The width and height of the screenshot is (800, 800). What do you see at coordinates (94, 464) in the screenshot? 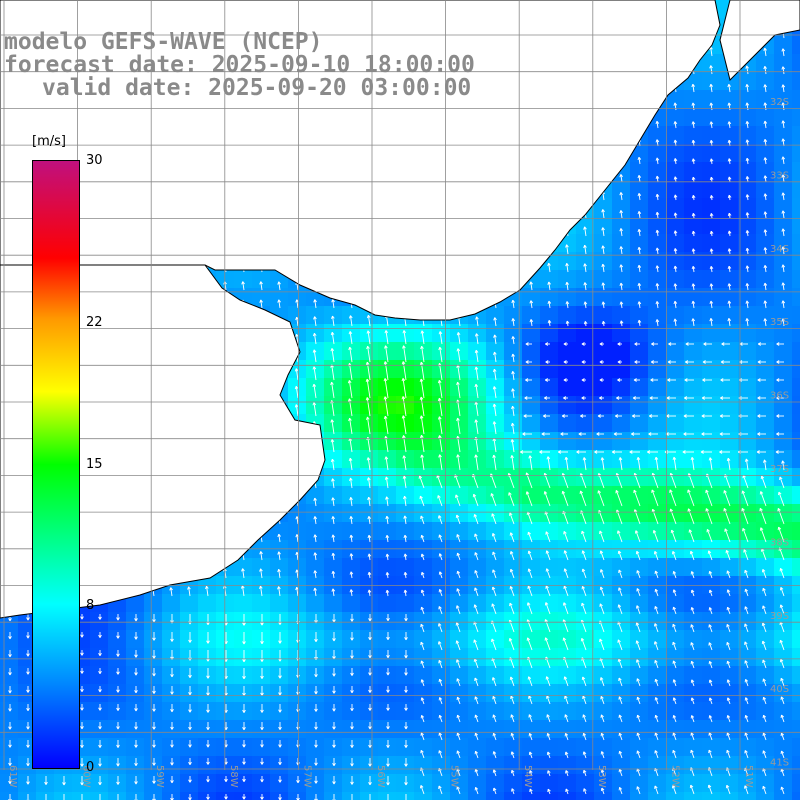
I see `colorbar-tick-15: 15` at bounding box center [94, 464].